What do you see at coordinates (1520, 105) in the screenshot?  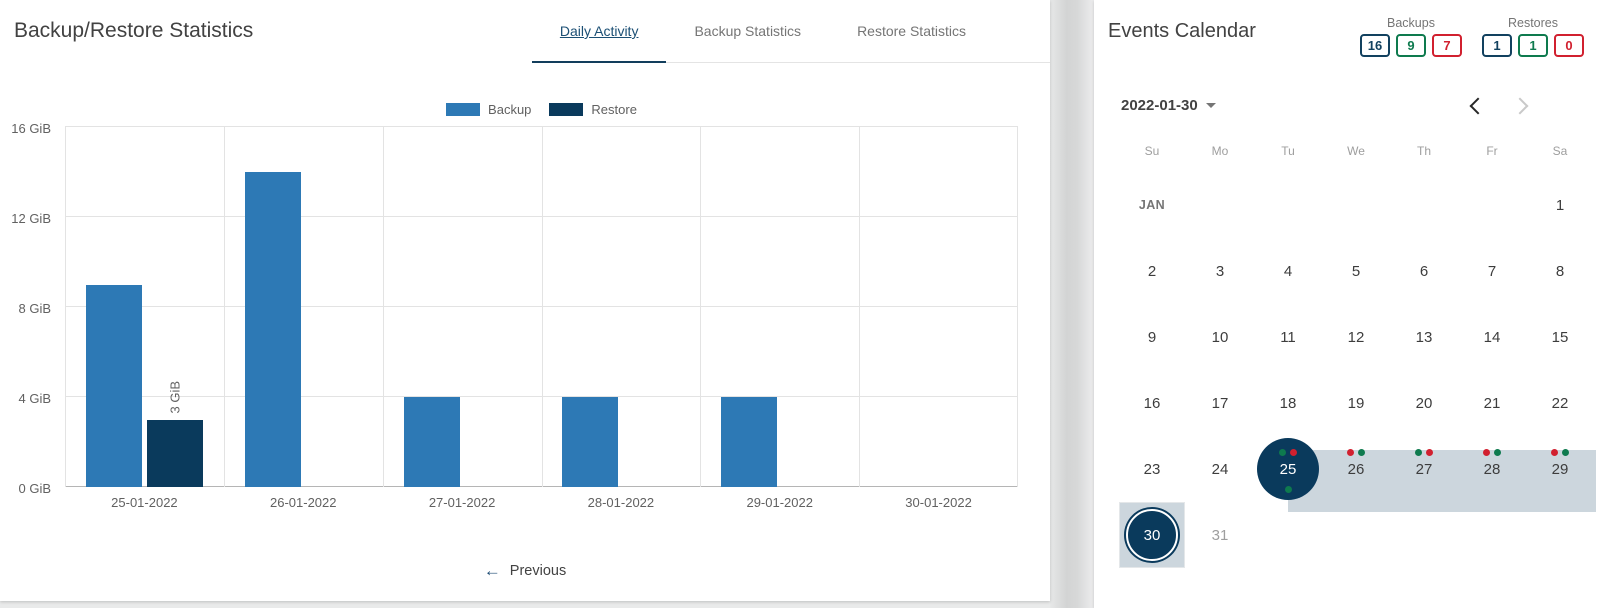 I see `next-month-icon` at bounding box center [1520, 105].